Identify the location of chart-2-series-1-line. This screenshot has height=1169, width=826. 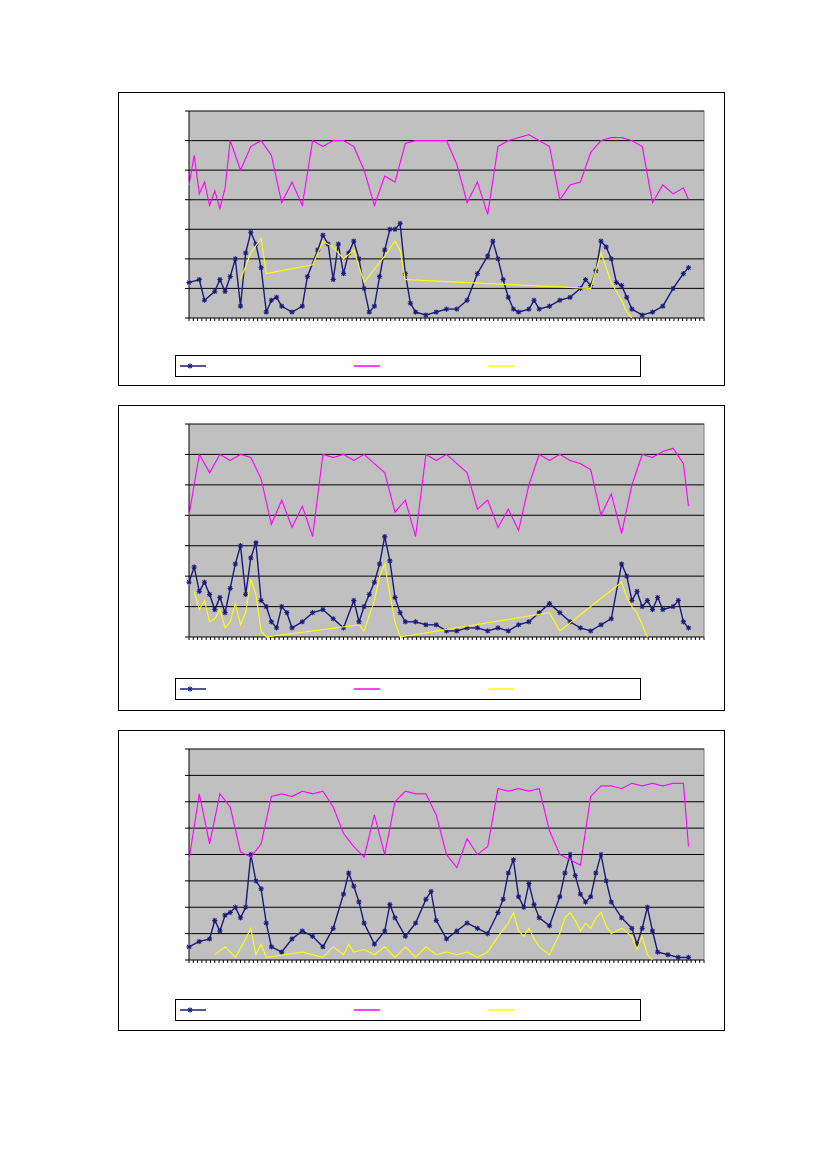
(439, 584).